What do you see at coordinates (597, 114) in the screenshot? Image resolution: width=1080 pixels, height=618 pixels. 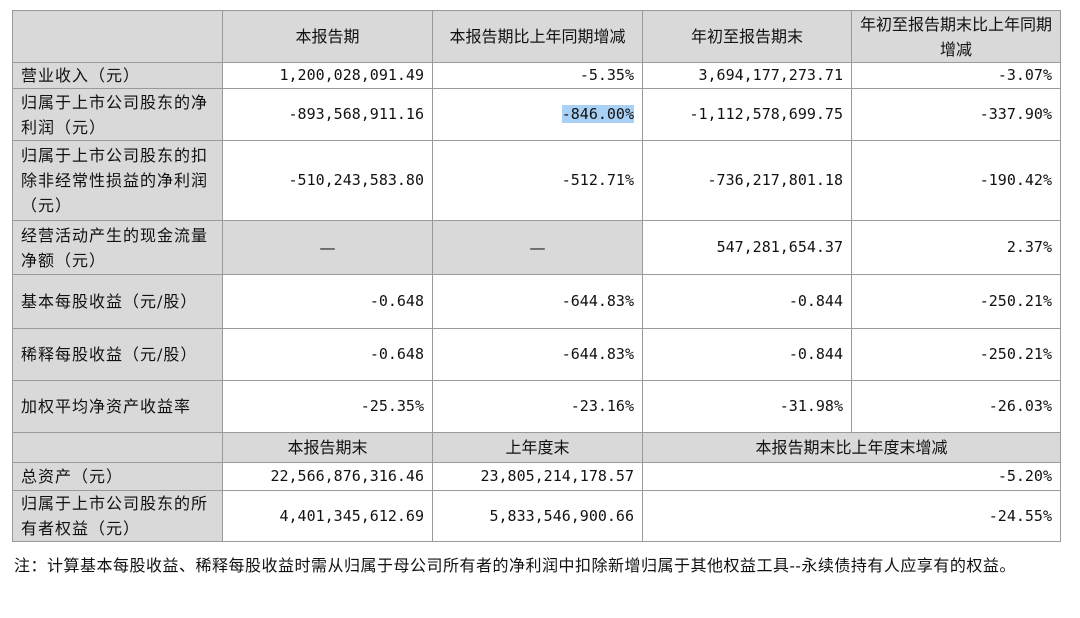 I see `selected-text: -846.00%` at bounding box center [597, 114].